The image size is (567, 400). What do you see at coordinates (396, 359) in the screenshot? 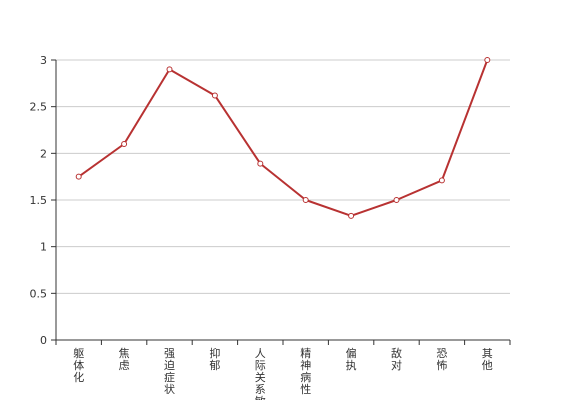
I see `x-tick-label: 敌对` at bounding box center [396, 359].